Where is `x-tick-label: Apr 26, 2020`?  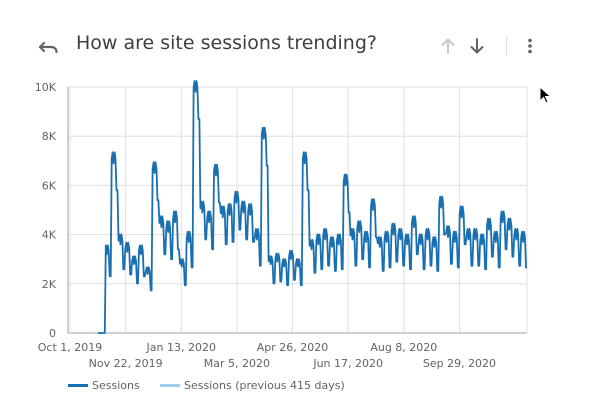
x-tick-label: Apr 26, 2020 is located at coordinates (293, 347).